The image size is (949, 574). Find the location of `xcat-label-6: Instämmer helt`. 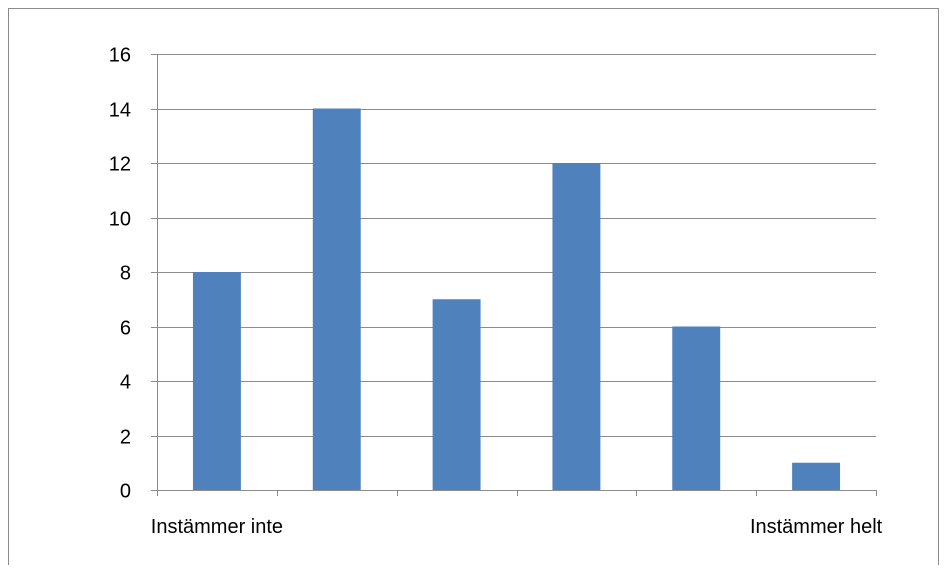

xcat-label-6: Instämmer helt is located at coordinates (816, 527).